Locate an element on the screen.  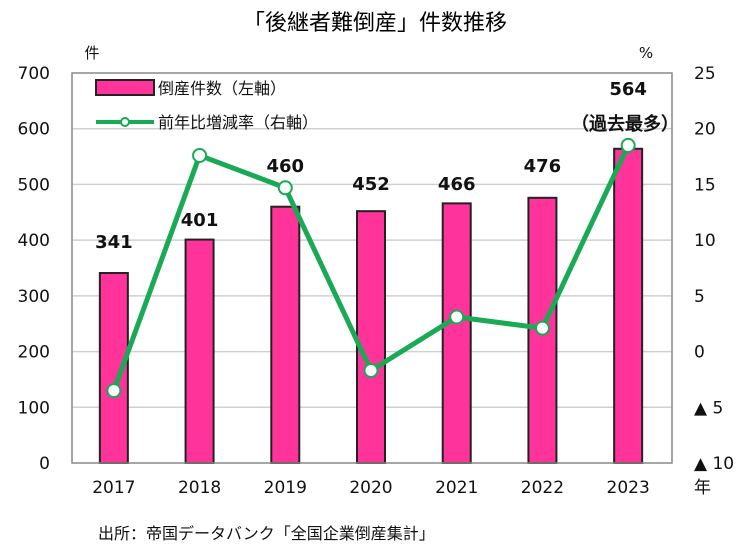
x-tick-label: 2022 is located at coordinates (542, 488).